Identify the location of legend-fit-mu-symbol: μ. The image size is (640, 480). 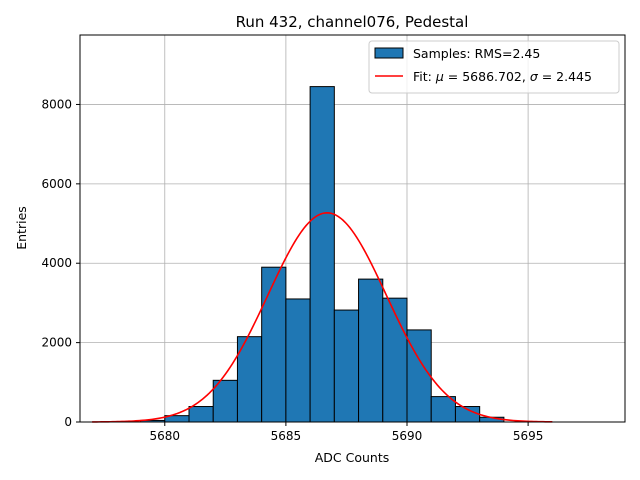
(439, 76).